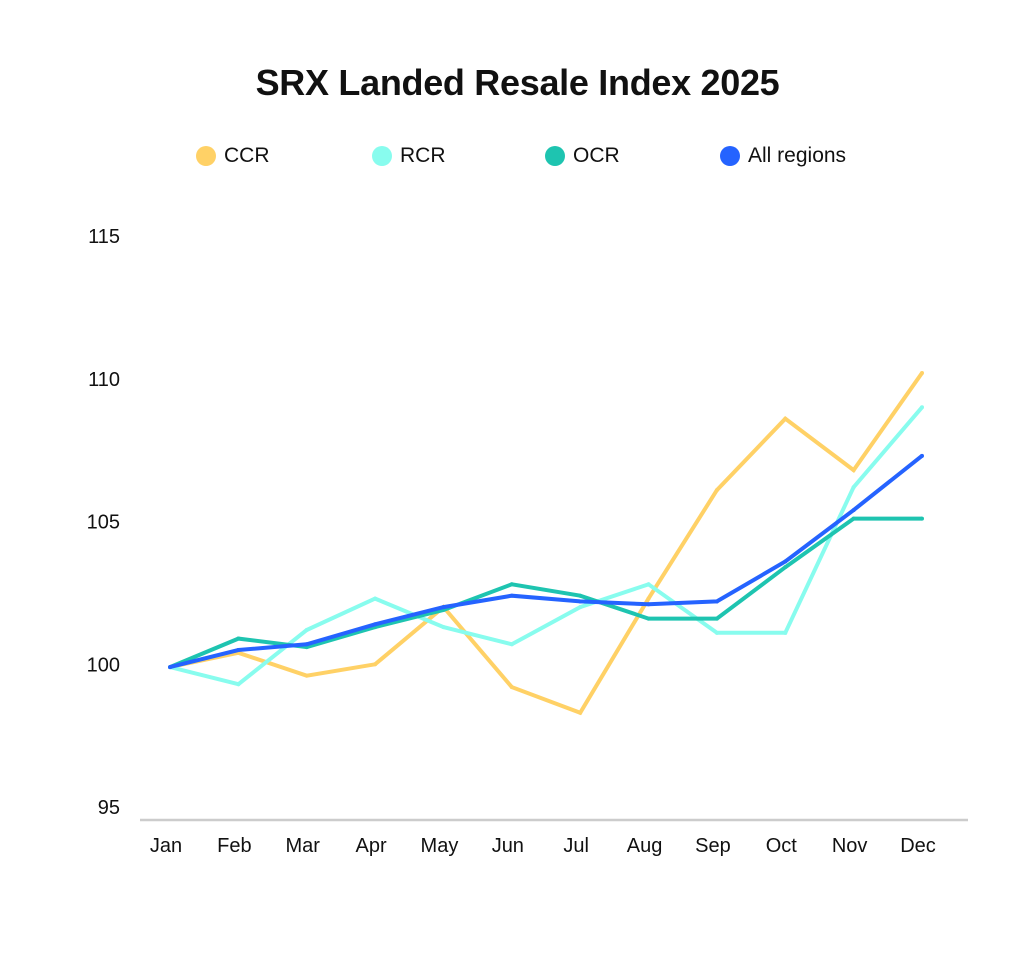  What do you see at coordinates (104, 380) in the screenshot?
I see `y-tick-label: 110` at bounding box center [104, 380].